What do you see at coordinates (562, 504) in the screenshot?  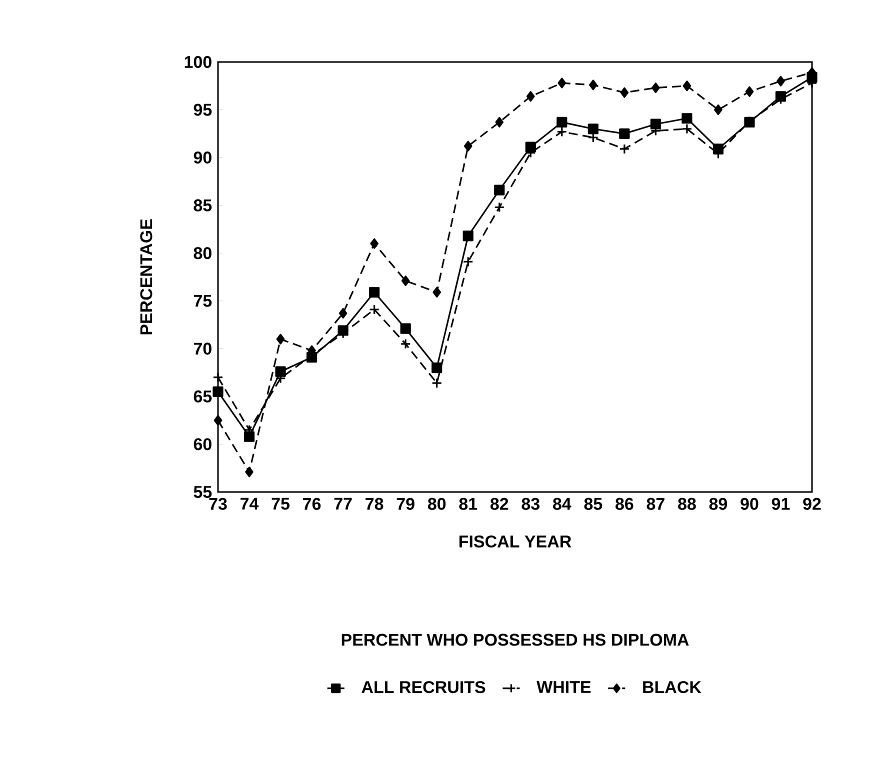 I see `x-tick-label: 84` at bounding box center [562, 504].